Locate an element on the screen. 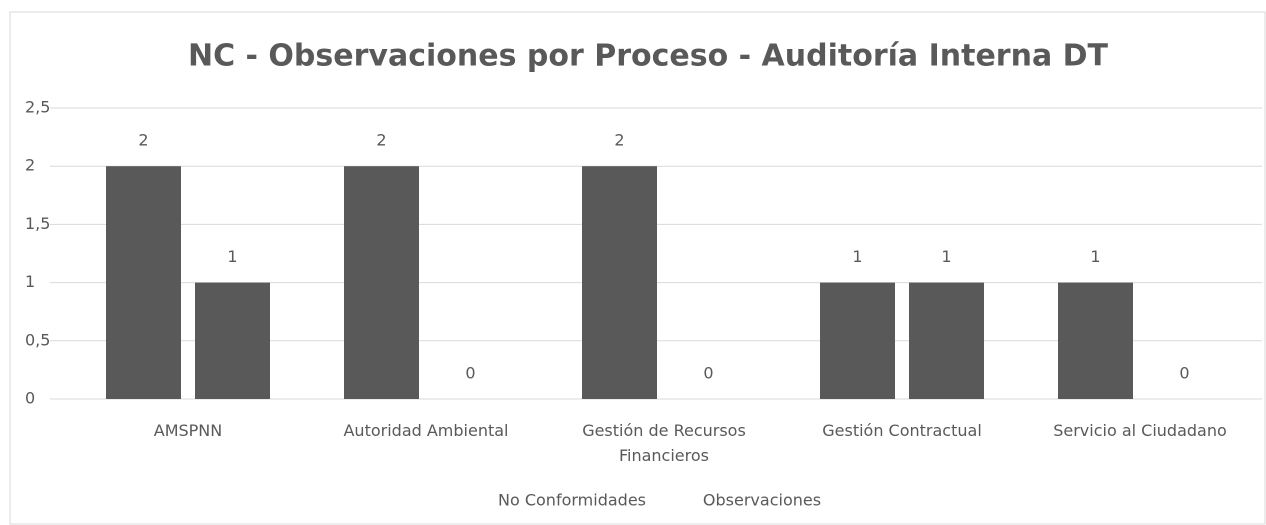 This screenshot has width=1266, height=525. x-tick-label: Autoridad Ambiental is located at coordinates (426, 430).